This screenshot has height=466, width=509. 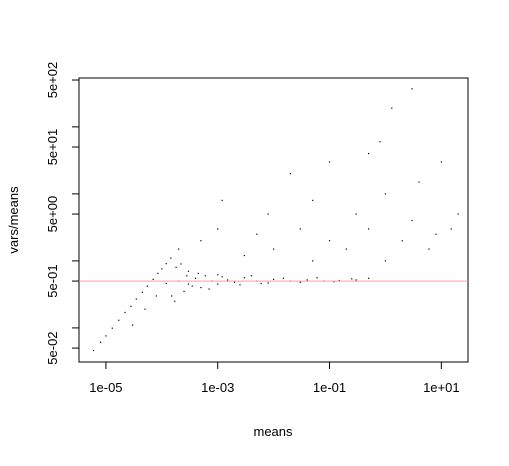 What do you see at coordinates (52, 80) in the screenshot?
I see `y-tick-label: 5e+02` at bounding box center [52, 80].